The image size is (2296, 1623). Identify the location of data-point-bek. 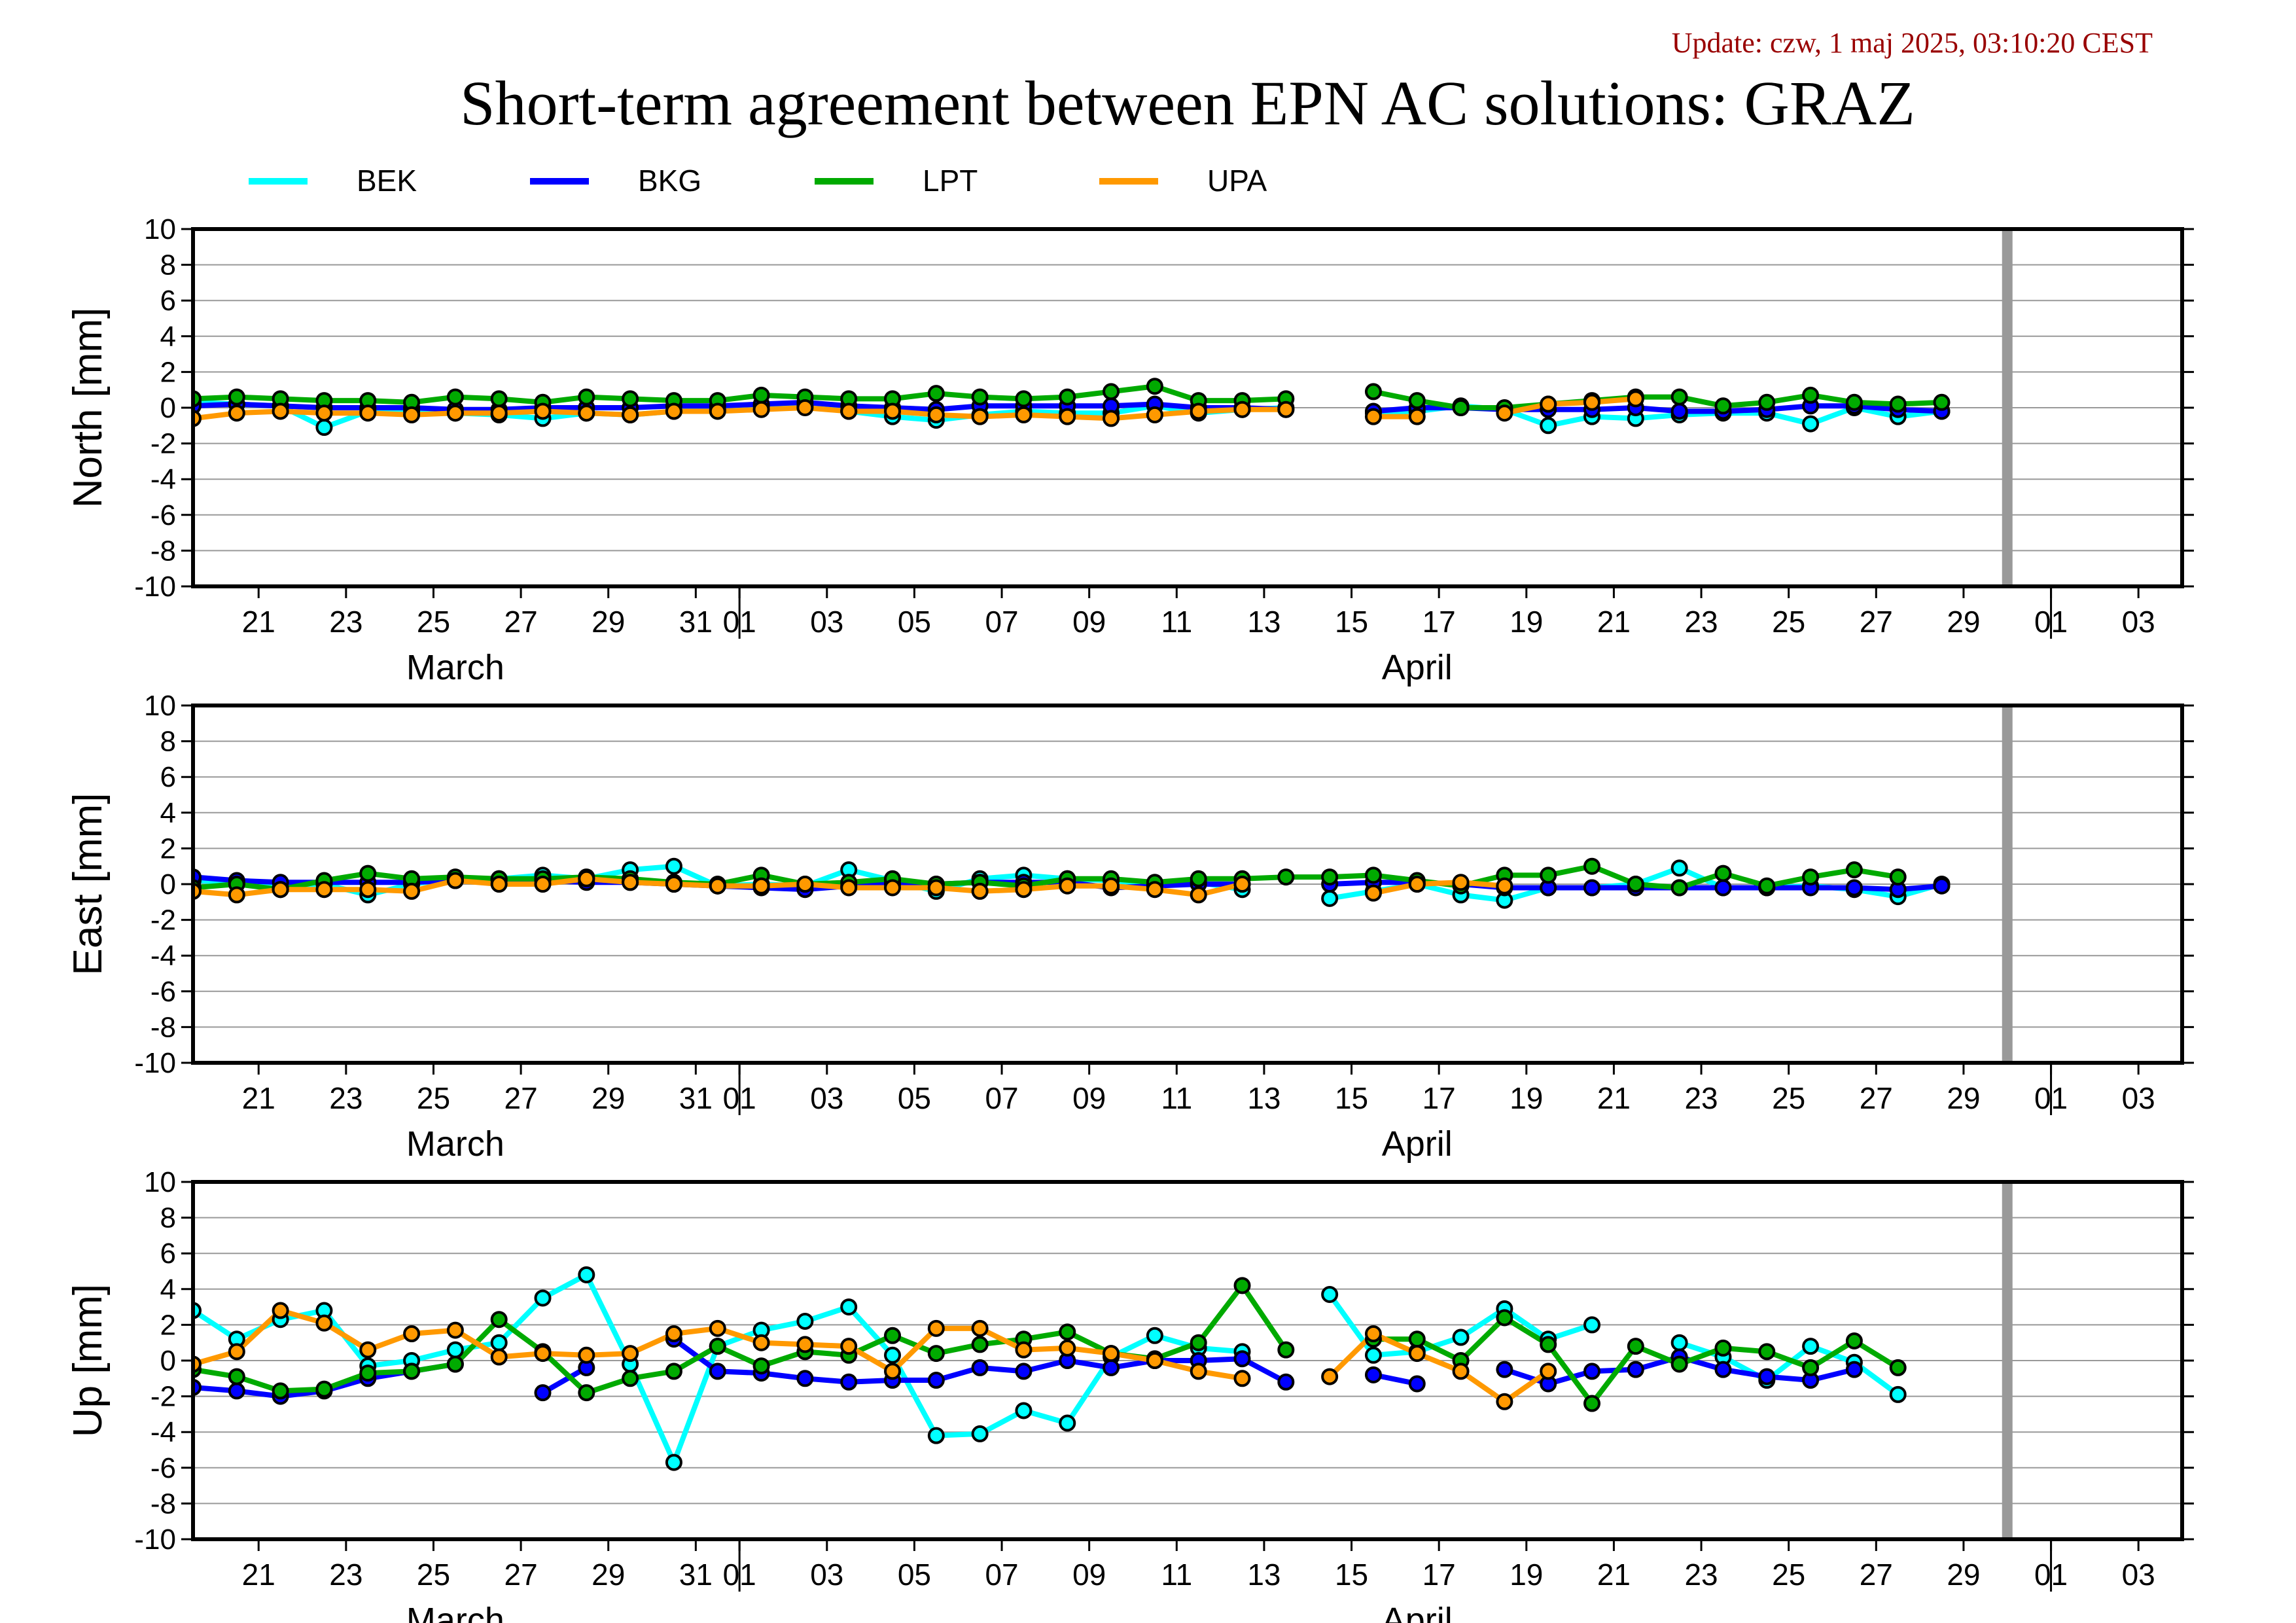
(980, 1434).